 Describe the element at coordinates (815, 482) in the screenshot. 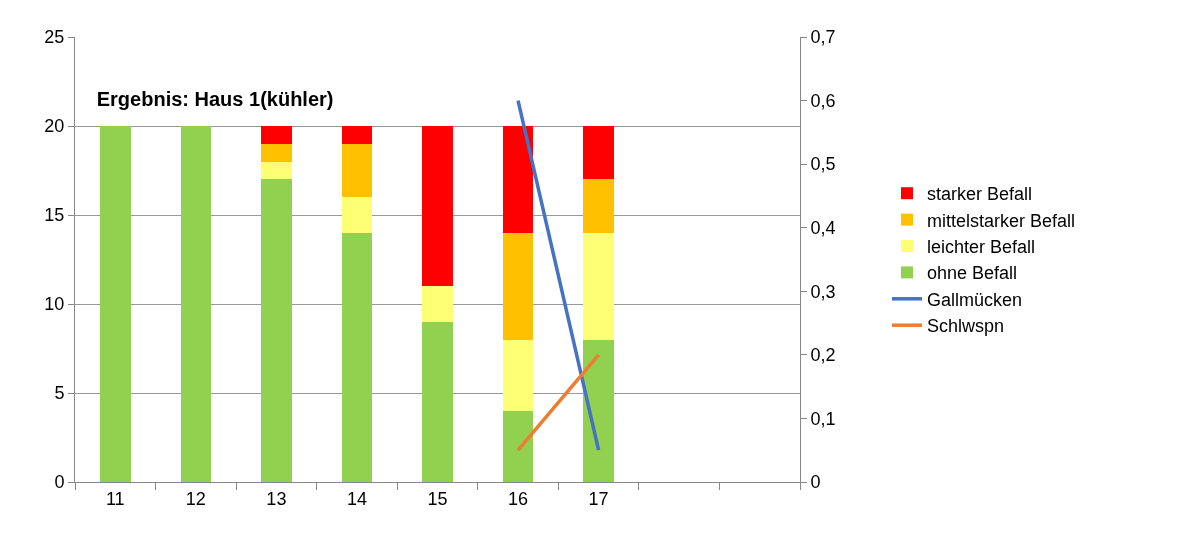

I see `y2-tick-label: 0` at that location.